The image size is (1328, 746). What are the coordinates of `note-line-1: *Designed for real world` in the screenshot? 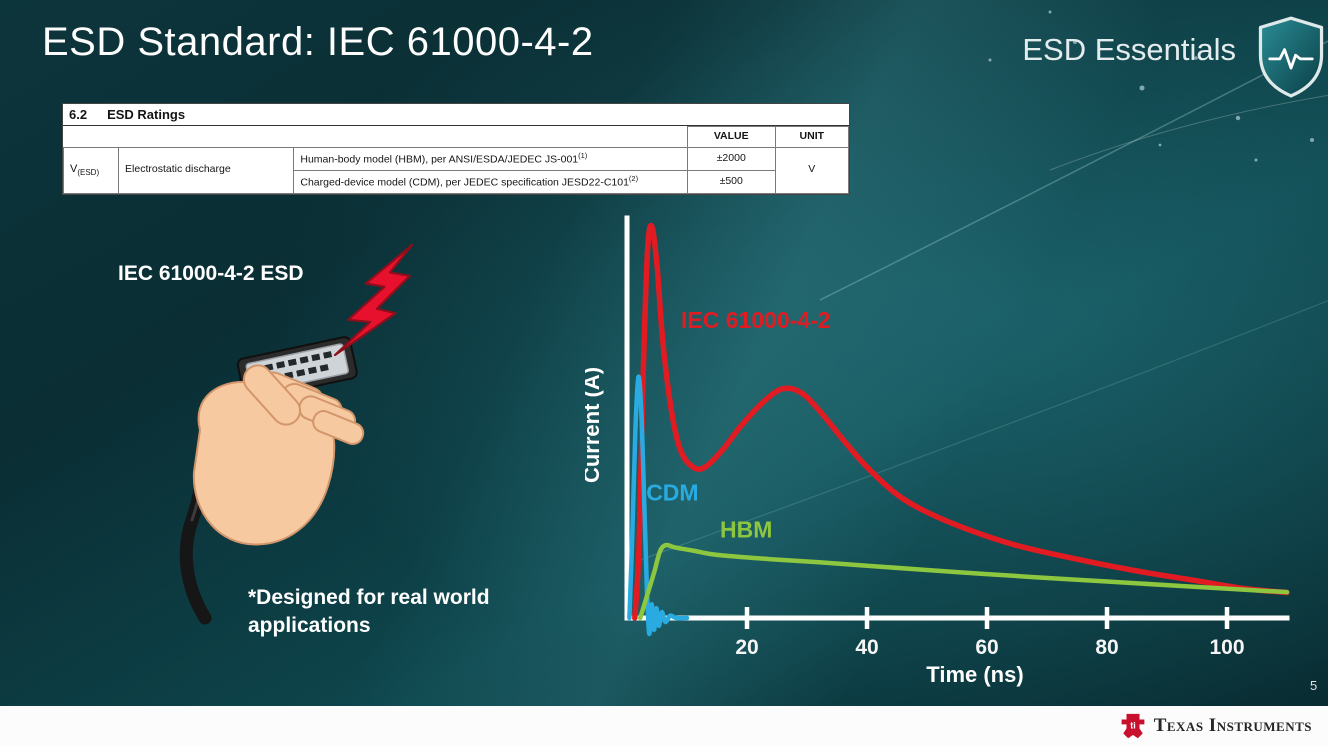 It's located at (369, 597).